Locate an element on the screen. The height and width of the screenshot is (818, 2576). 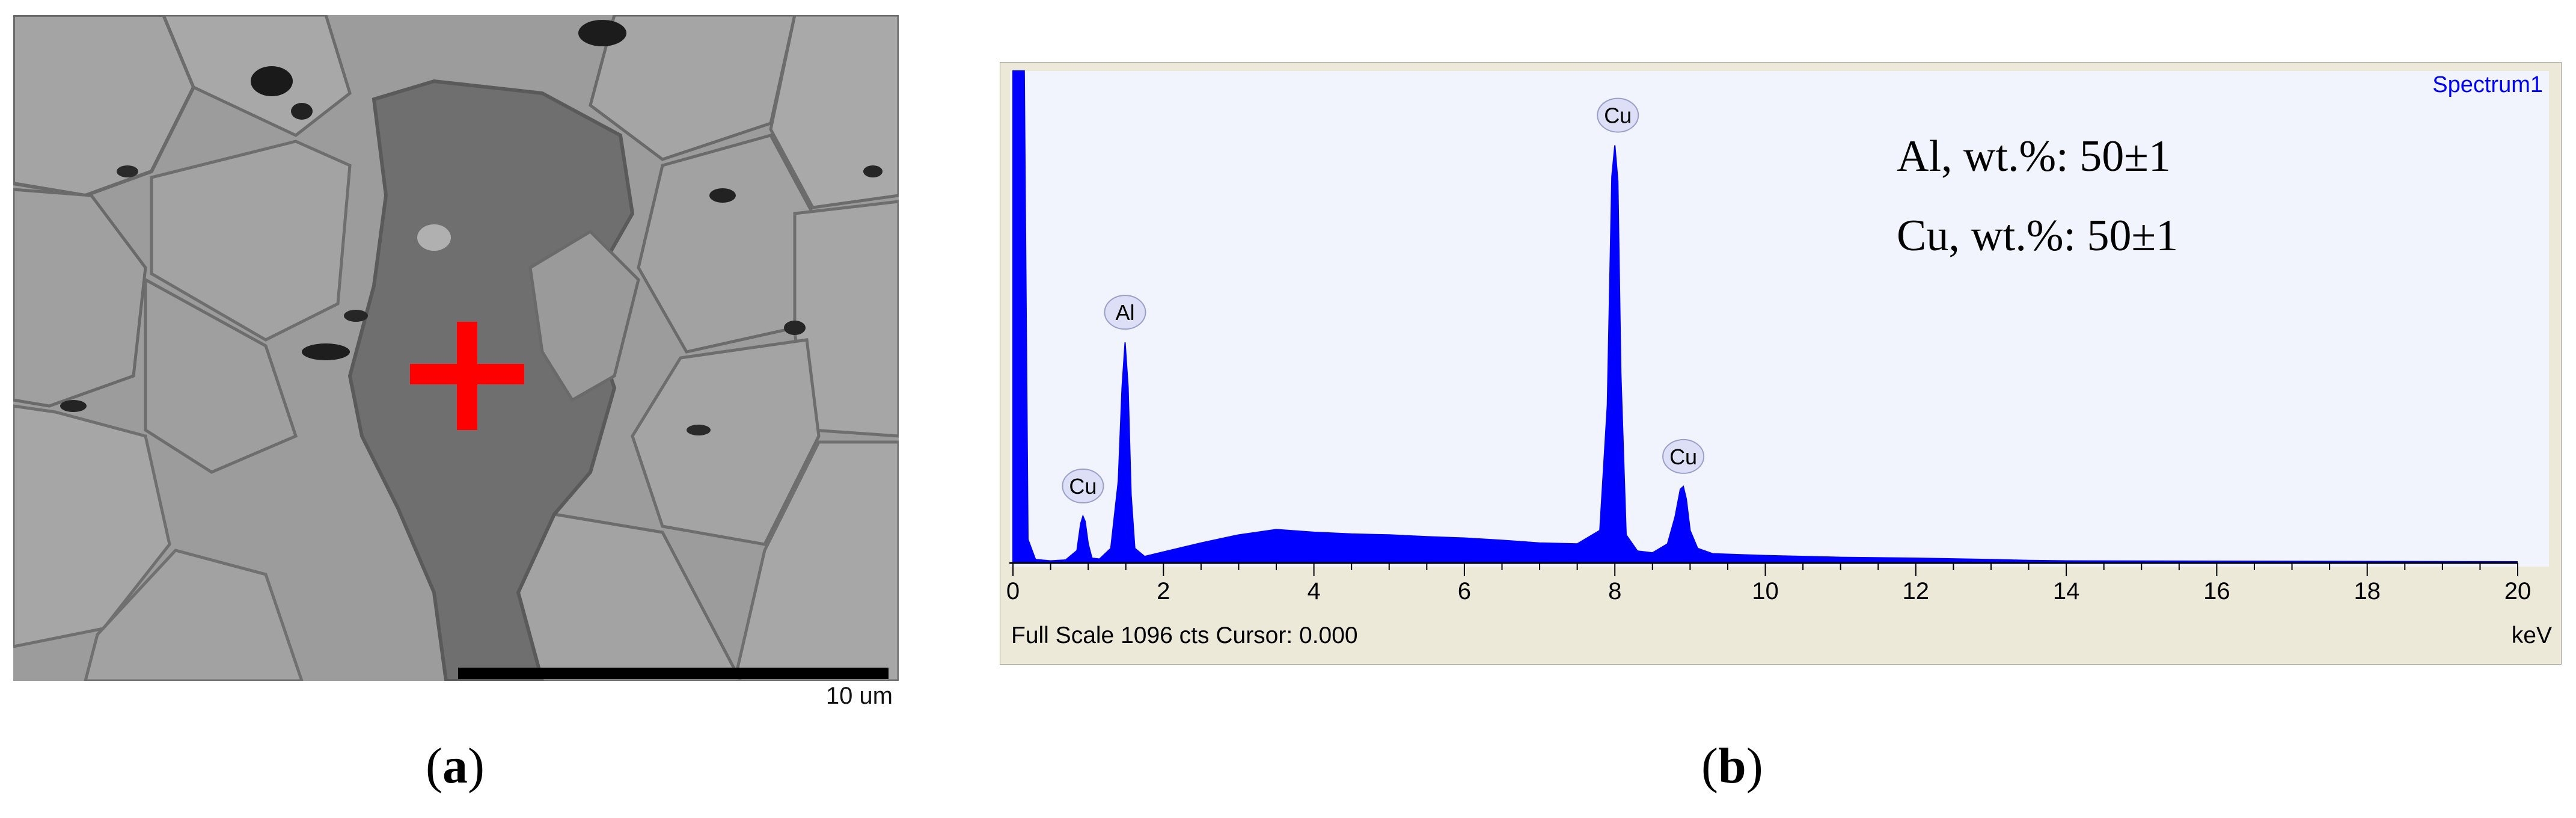
peak-label-al: Al is located at coordinates (1124, 312).